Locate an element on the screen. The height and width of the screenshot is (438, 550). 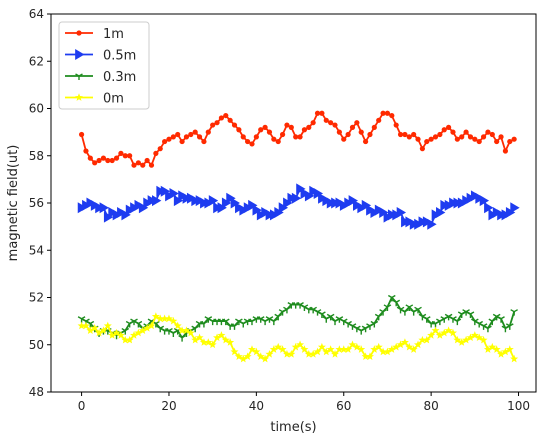
x-tick-label: 100 is located at coordinates (518, 406).